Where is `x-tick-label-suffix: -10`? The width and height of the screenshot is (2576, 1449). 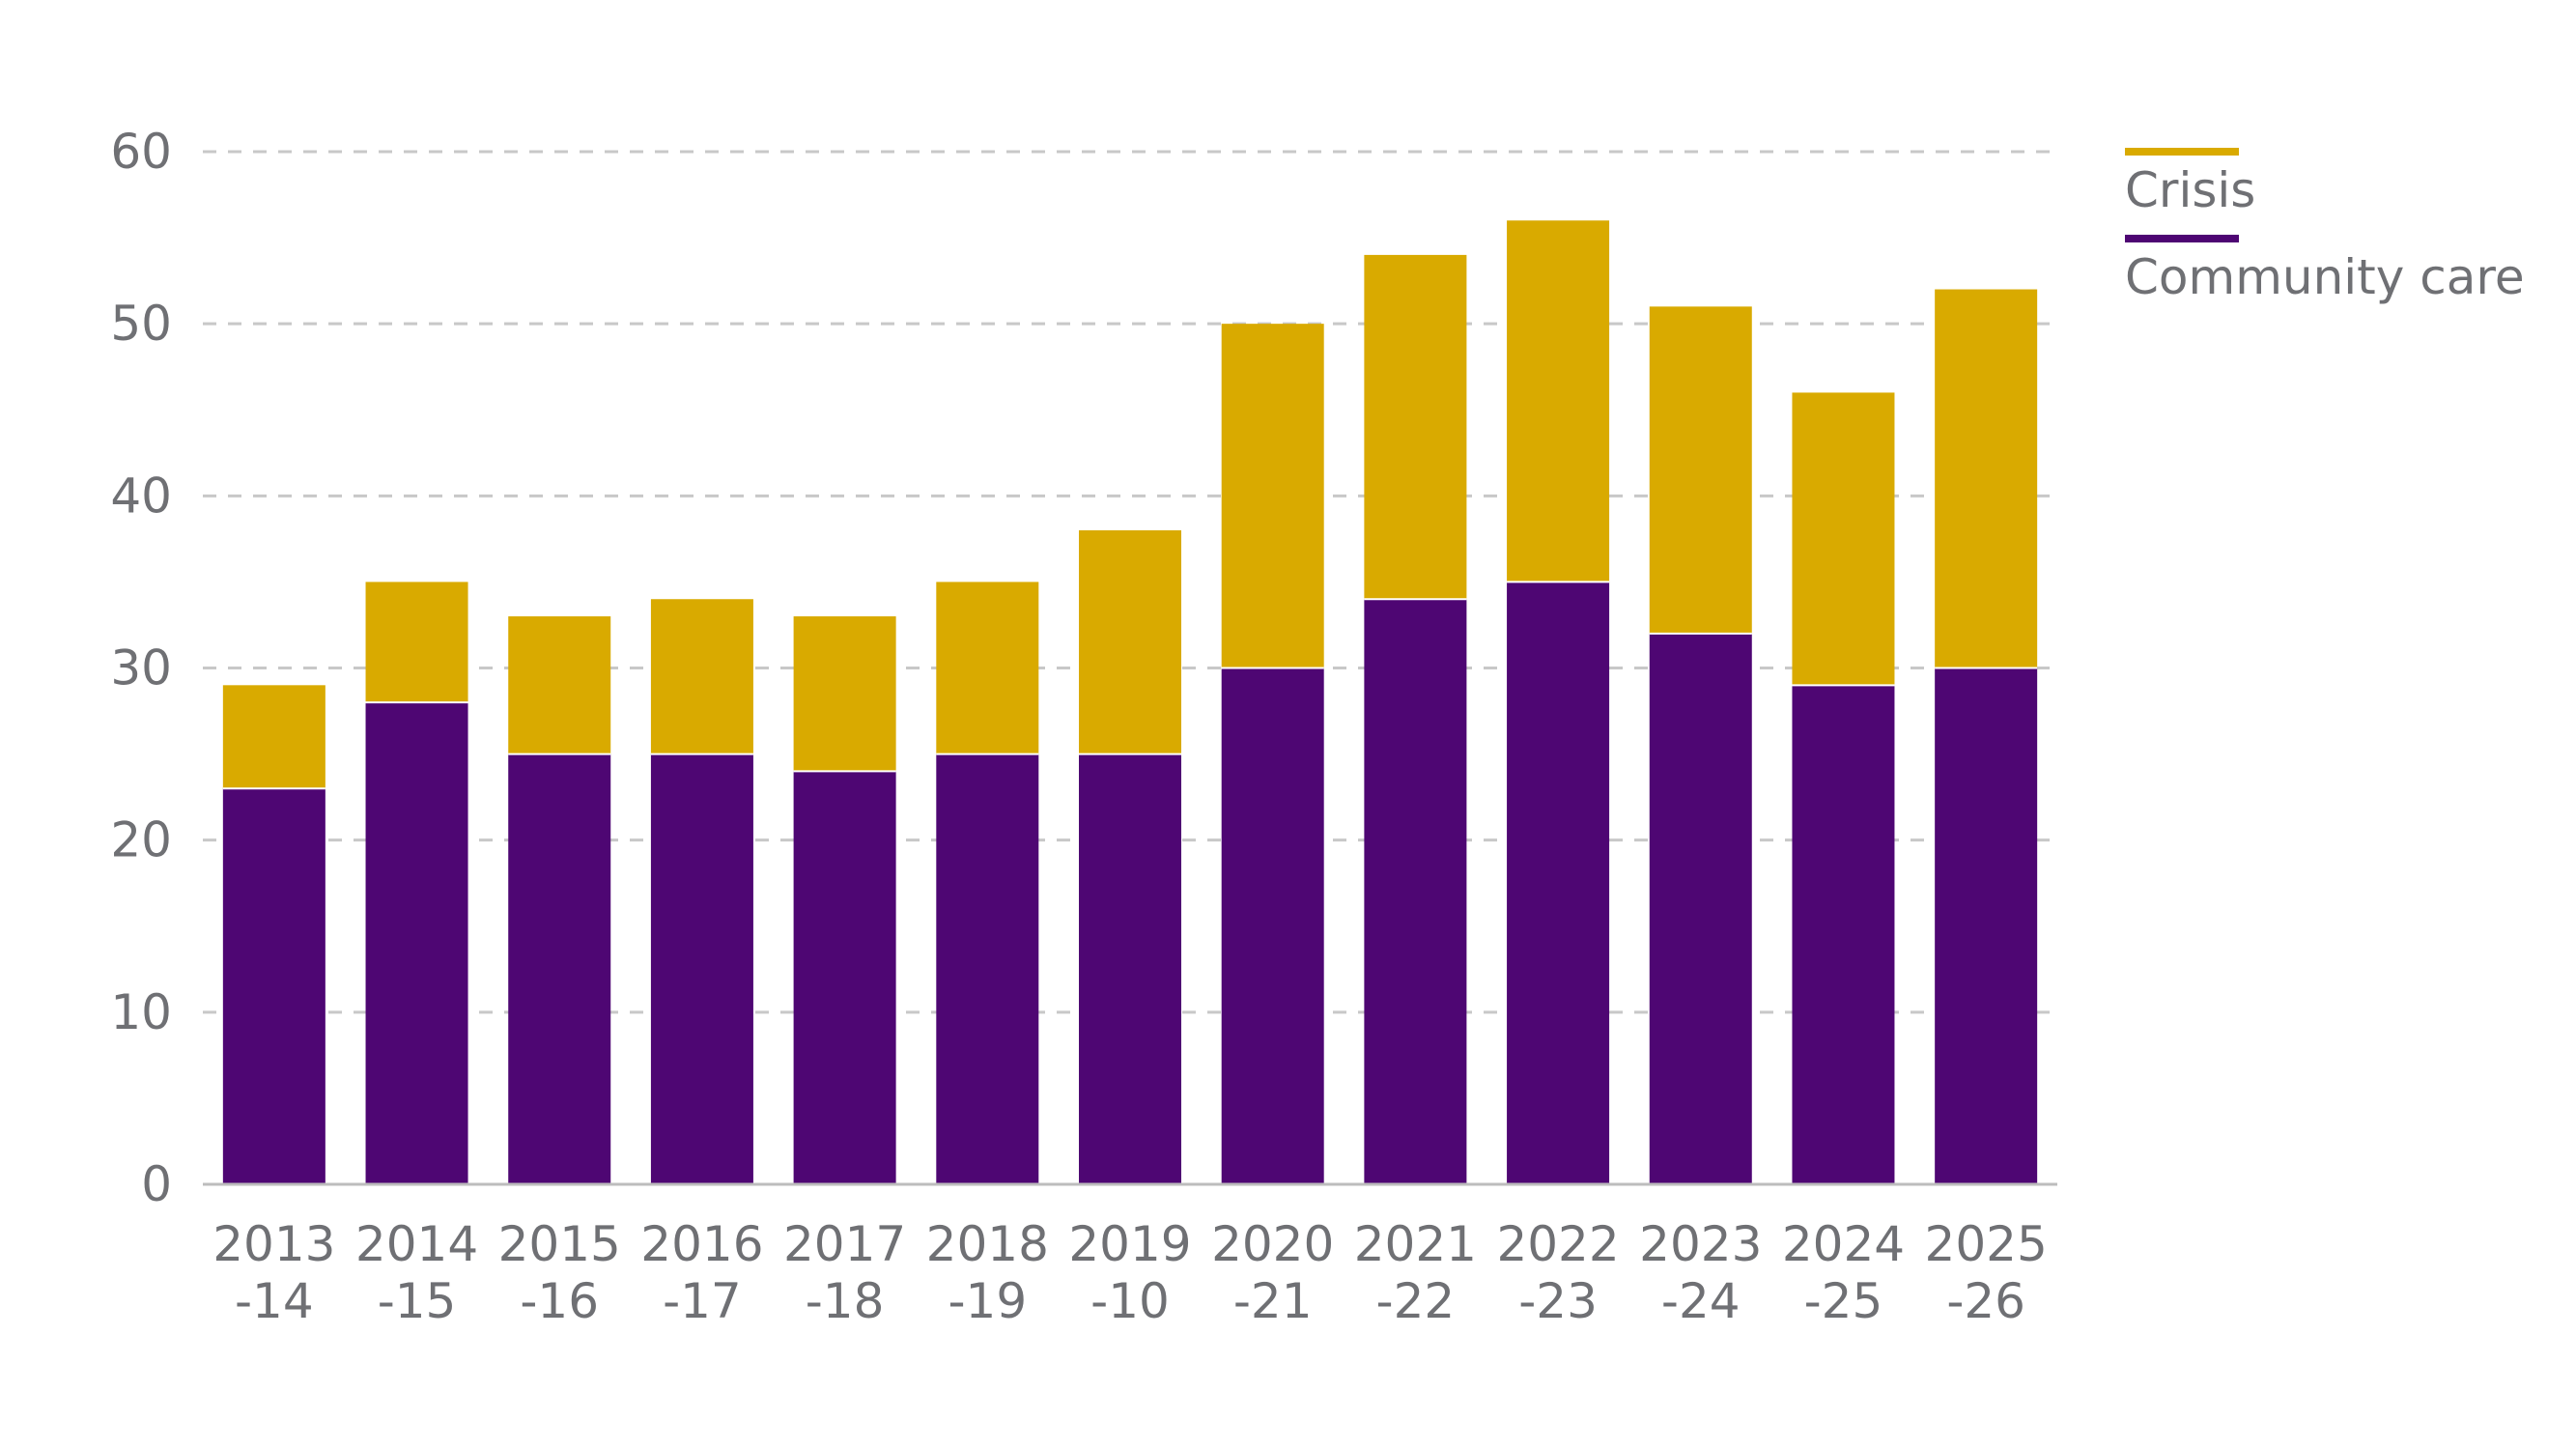
x-tick-label-suffix: -10 is located at coordinates (1130, 1301).